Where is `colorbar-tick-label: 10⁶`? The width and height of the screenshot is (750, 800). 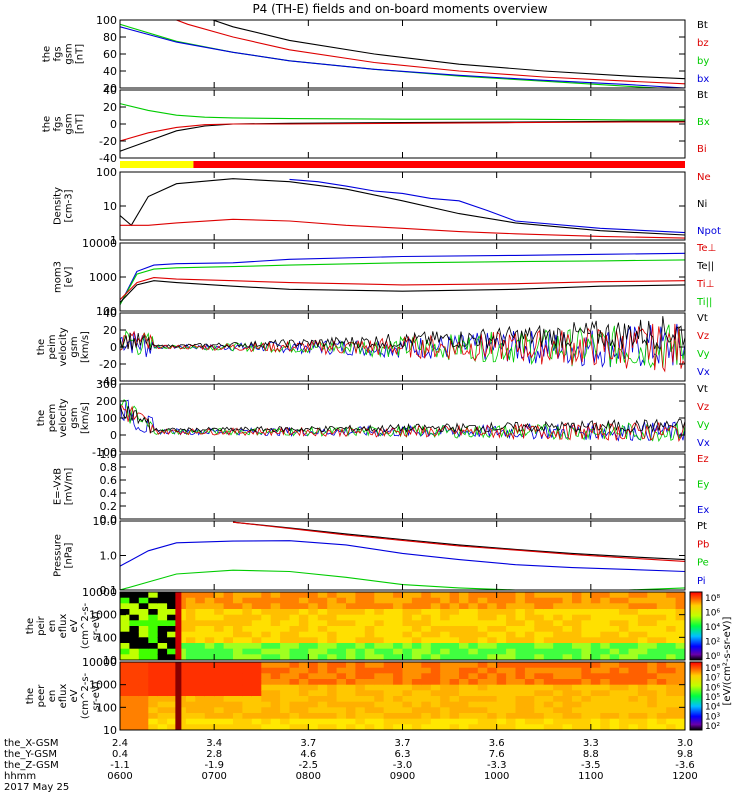 colorbar-tick-label: 10⁶ is located at coordinates (712, 614).